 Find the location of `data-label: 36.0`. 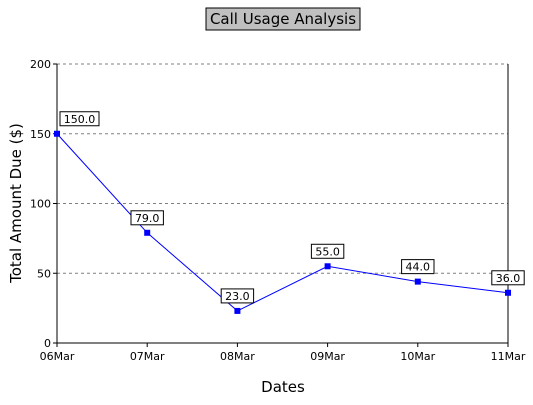

data-label: 36.0 is located at coordinates (508, 278).